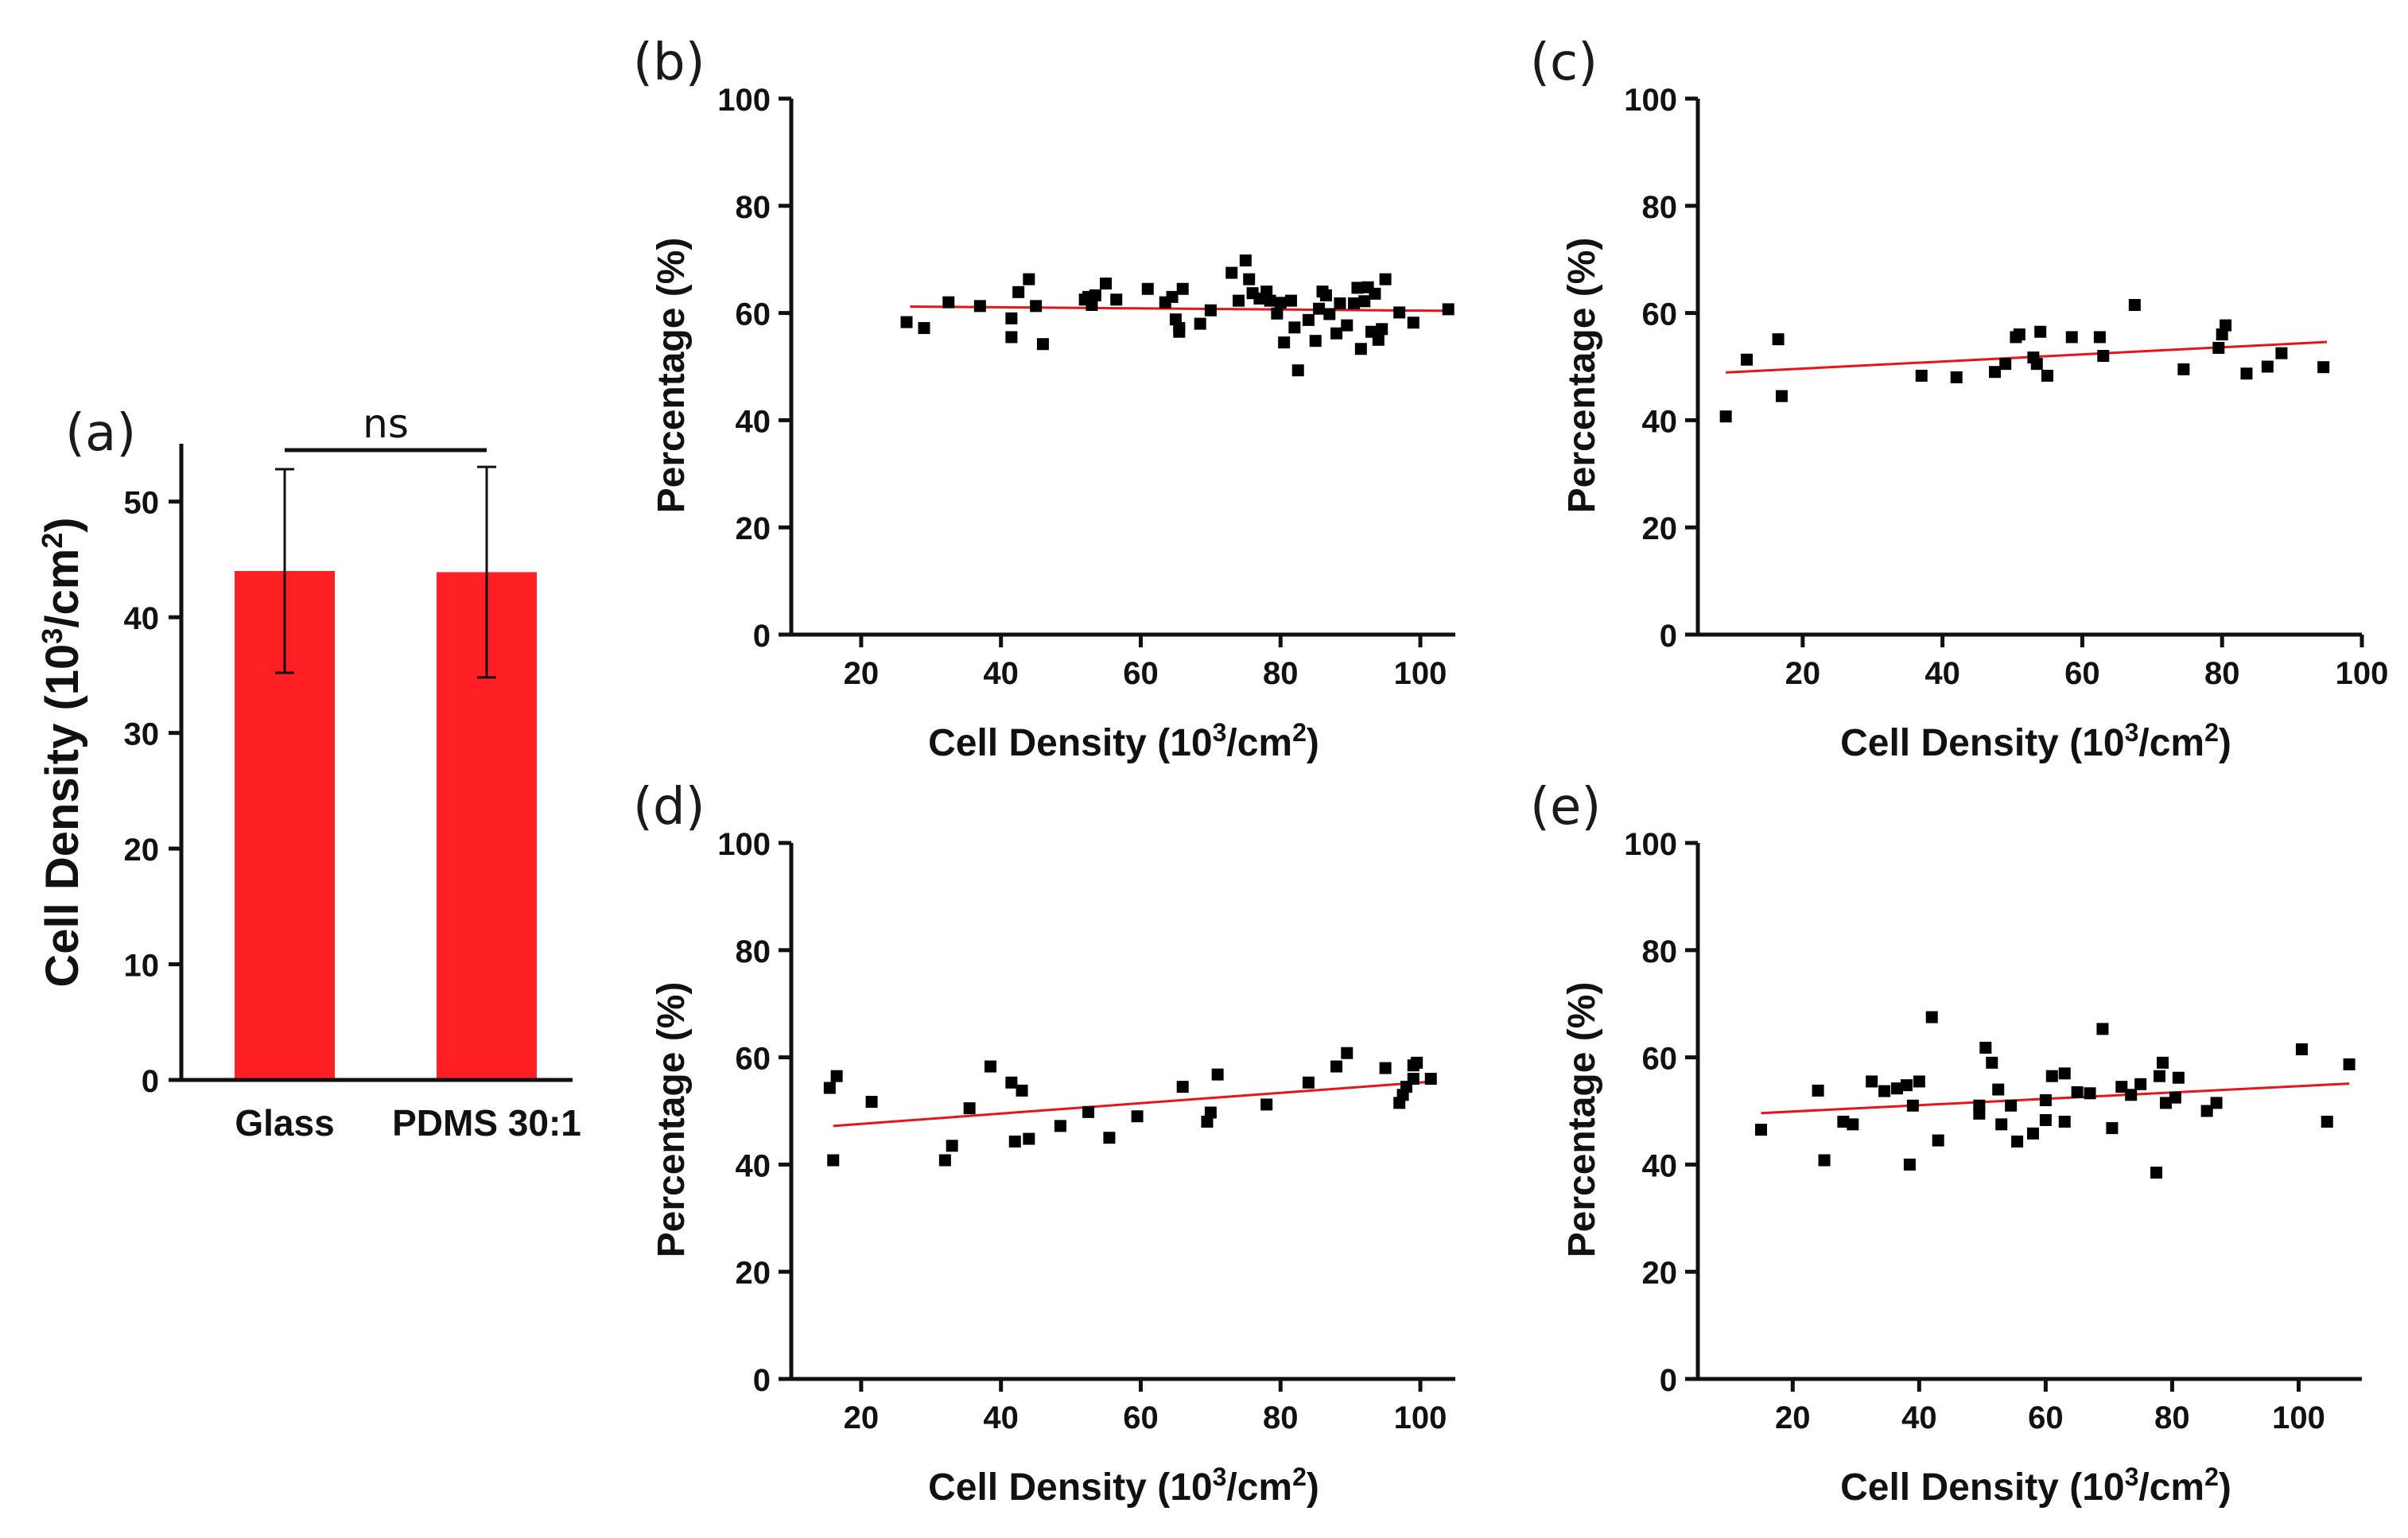 The height and width of the screenshot is (1538, 2408). I want to click on x-tick-label: 40, so click(1001, 673).